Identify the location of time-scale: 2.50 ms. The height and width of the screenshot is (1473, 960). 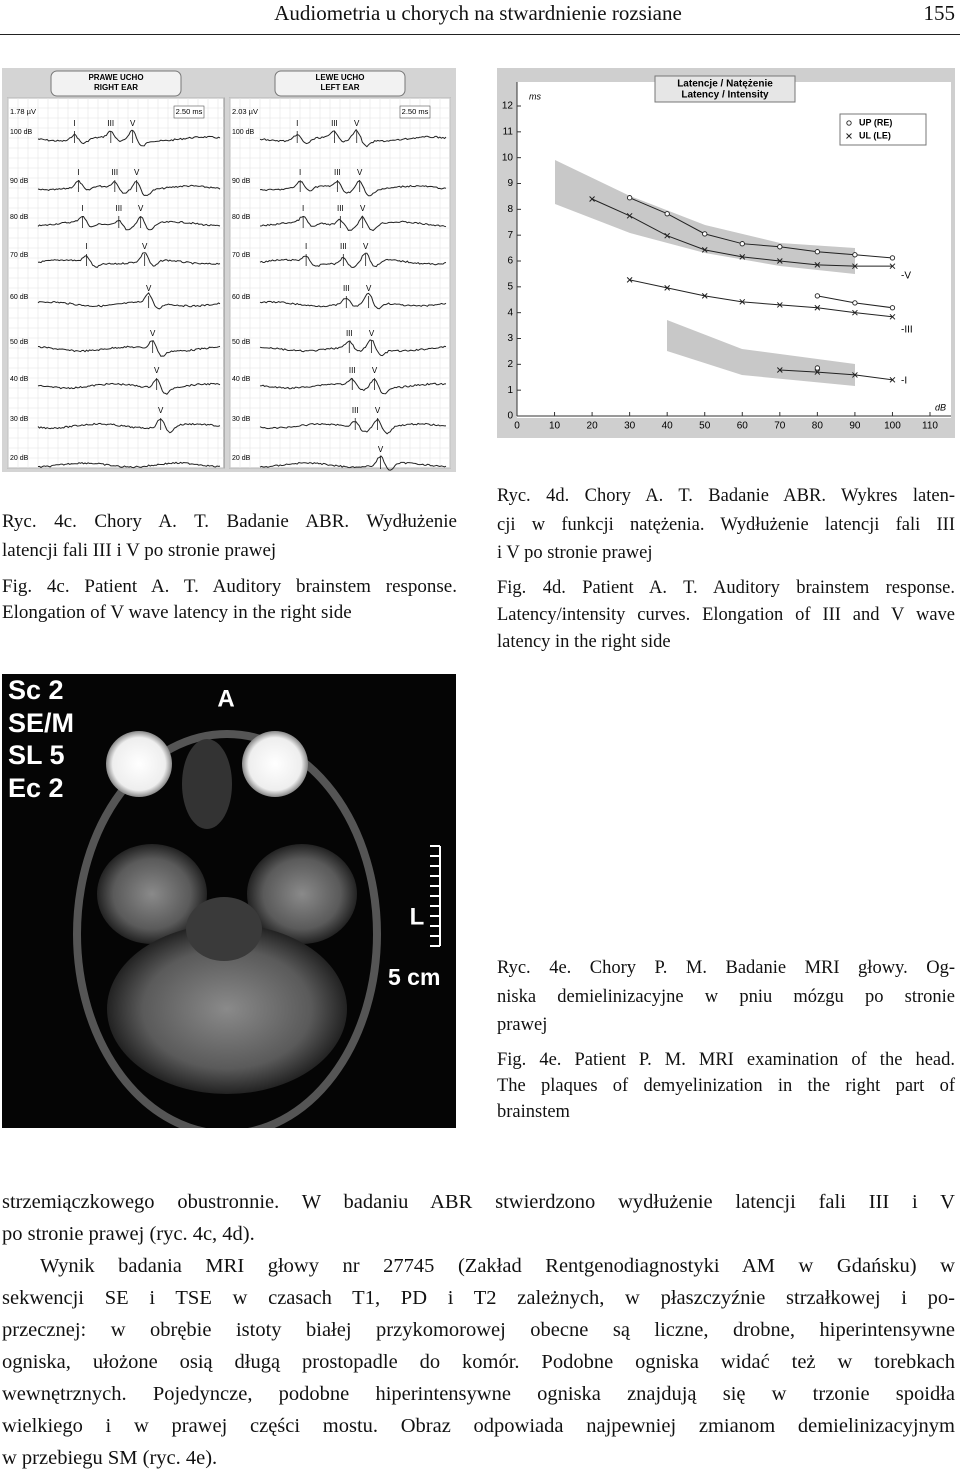
(189, 111).